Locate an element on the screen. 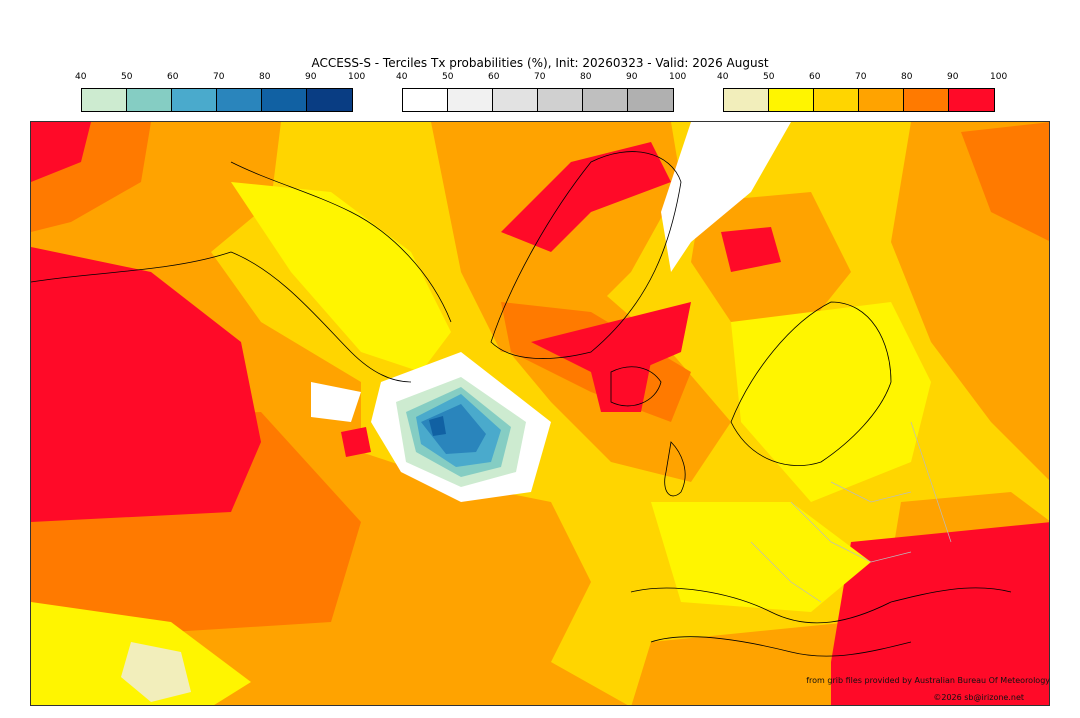  field-red-norway-sea is located at coordinates (751, 249).